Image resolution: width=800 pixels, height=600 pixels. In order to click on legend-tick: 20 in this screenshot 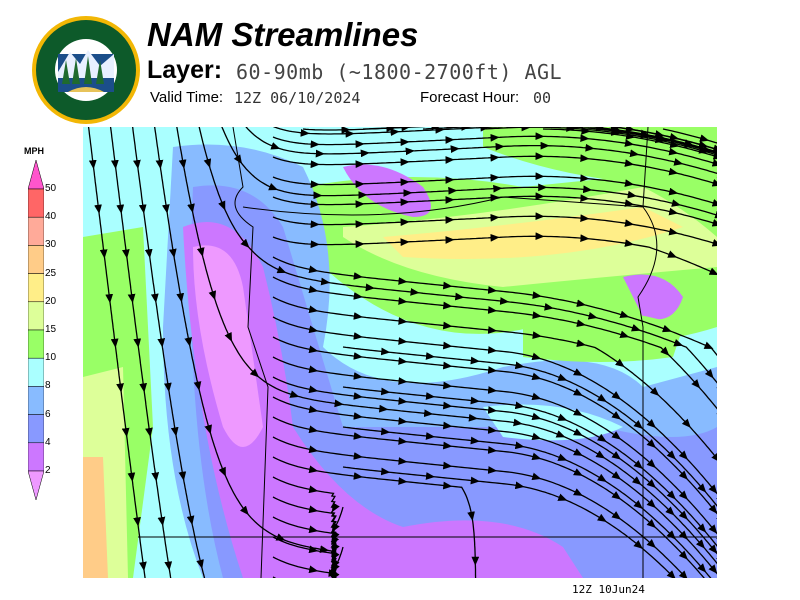, I will do `click(51, 301)`.